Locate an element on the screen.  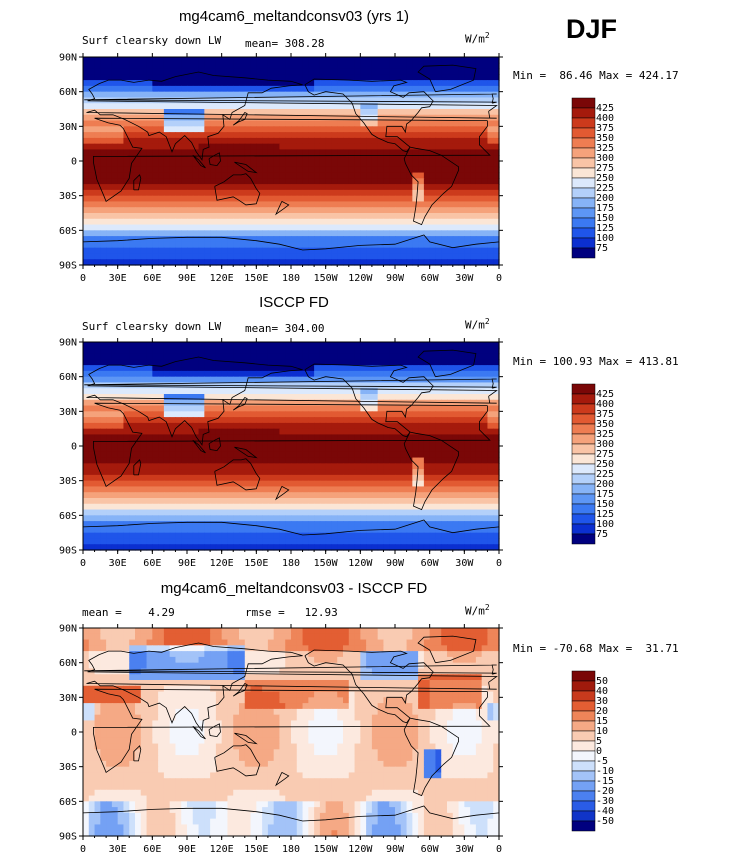
colorbar-label: 150 is located at coordinates (605, 218).